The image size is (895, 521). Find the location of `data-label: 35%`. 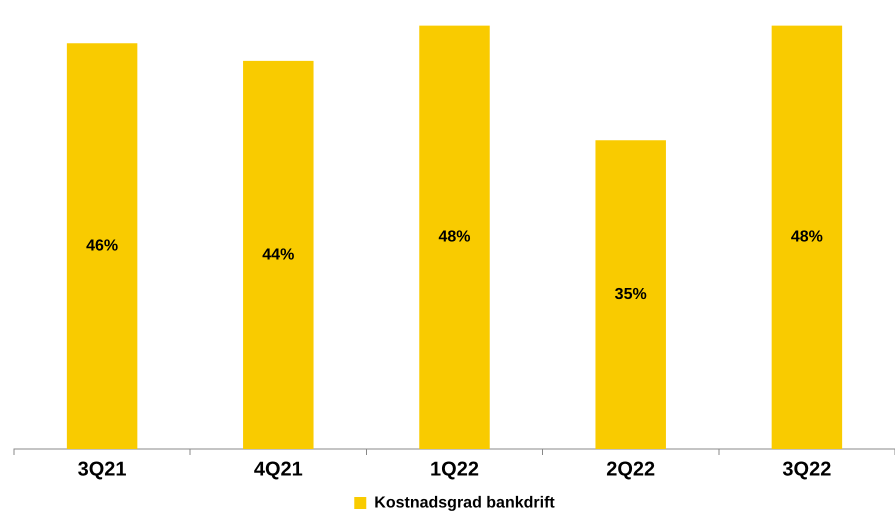

data-label: 35% is located at coordinates (630, 295).